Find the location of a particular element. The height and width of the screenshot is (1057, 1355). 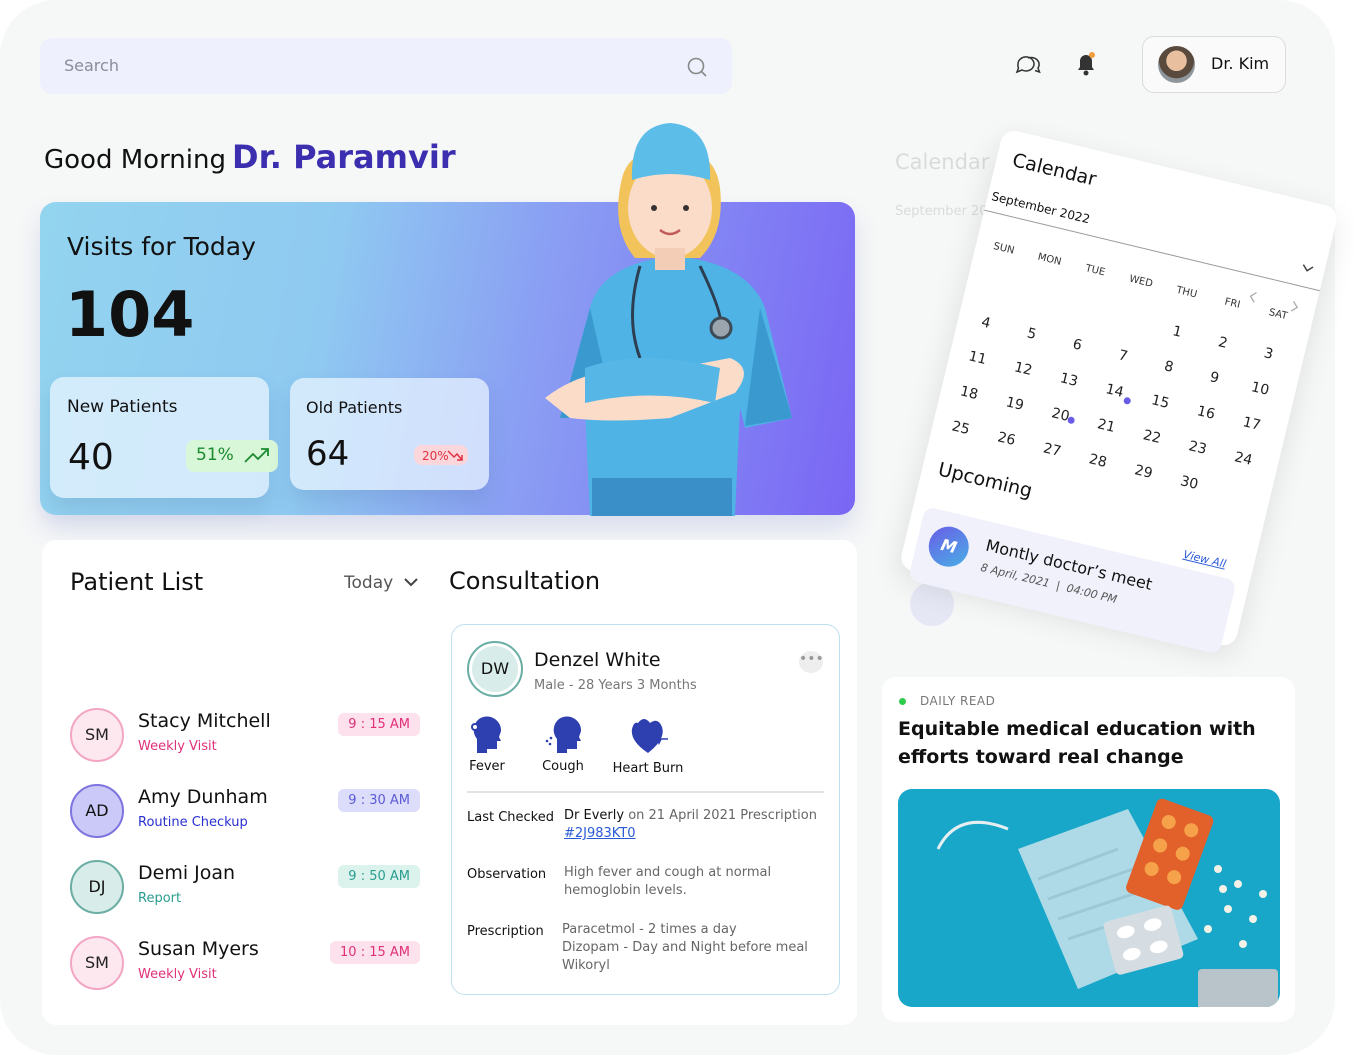

calendar-day: 3 is located at coordinates (1268, 354).